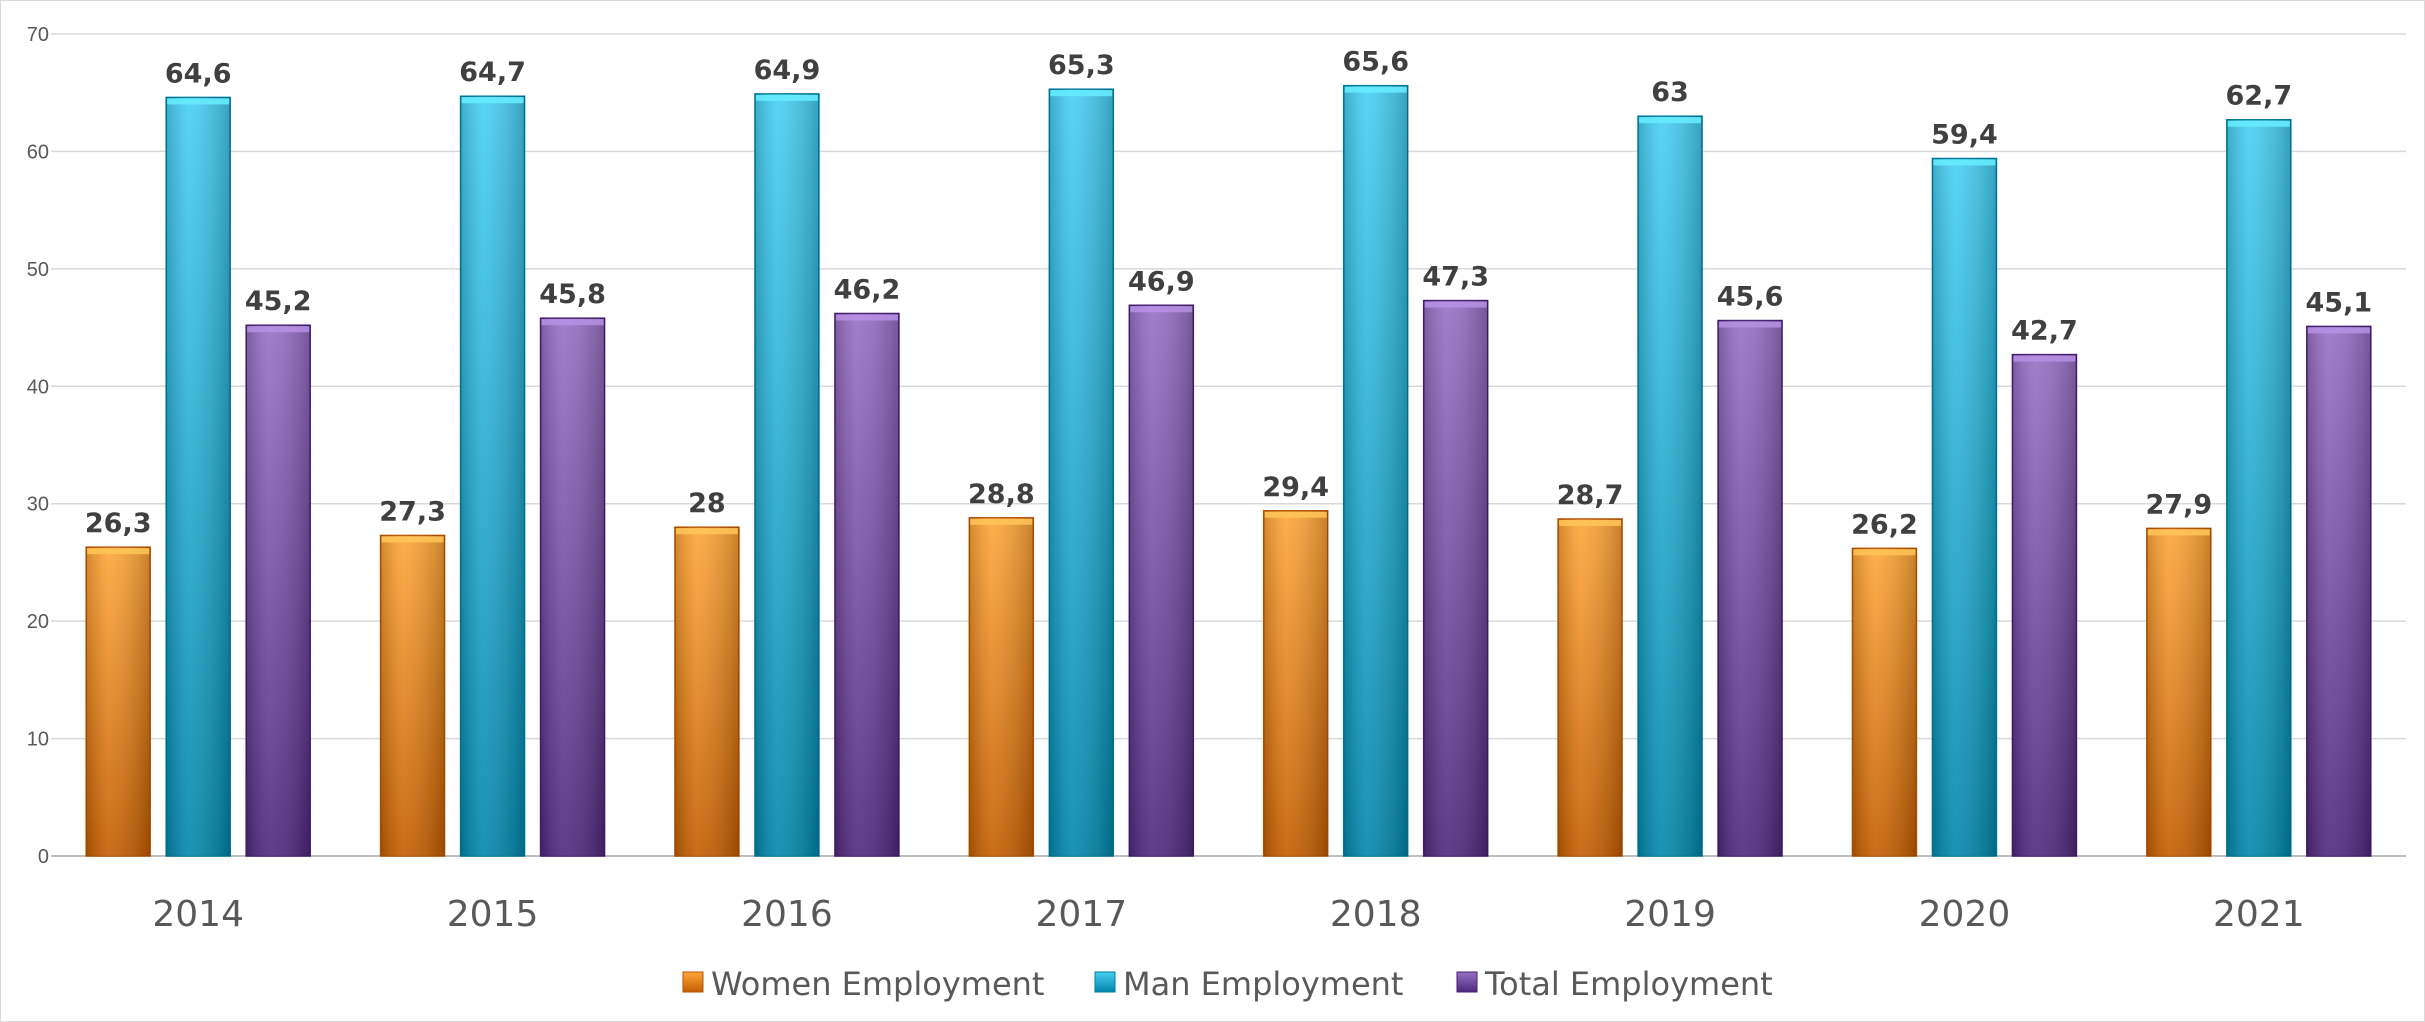 The height and width of the screenshot is (1022, 2425). Describe the element at coordinates (2339, 302) in the screenshot. I see `data-label: 45,1` at that location.